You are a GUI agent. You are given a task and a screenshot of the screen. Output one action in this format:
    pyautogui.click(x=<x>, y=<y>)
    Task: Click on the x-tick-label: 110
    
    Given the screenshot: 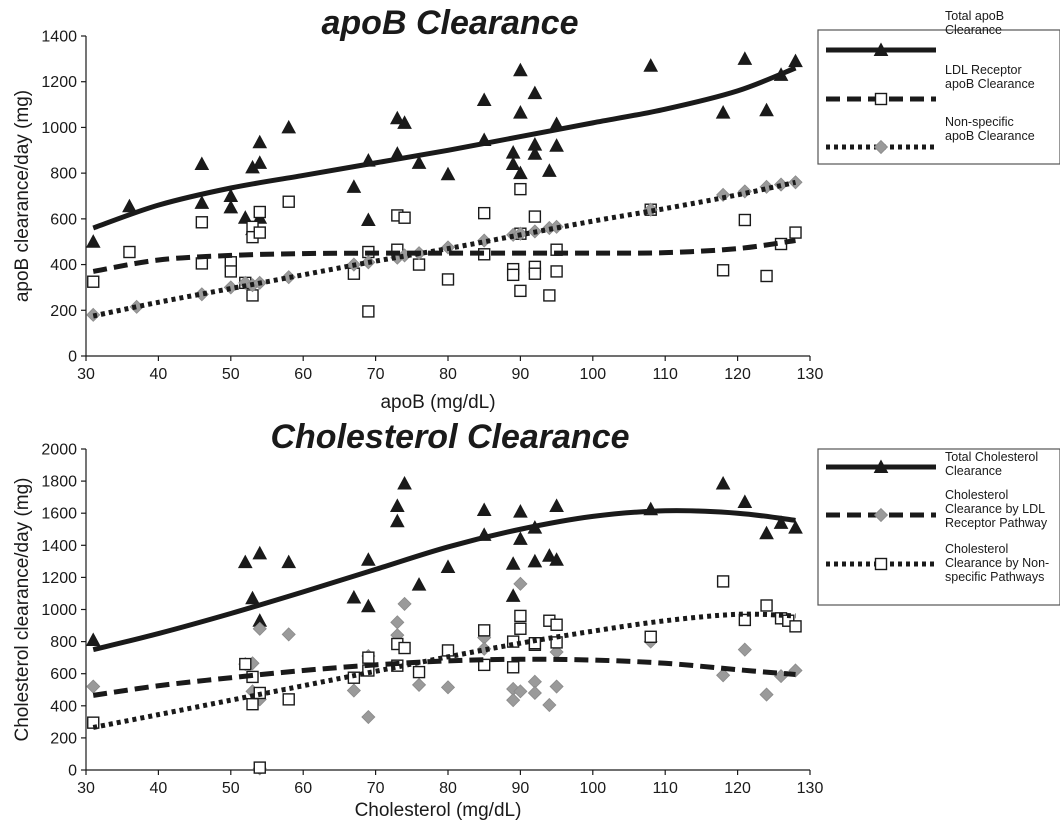 What is the action you would take?
    pyautogui.click(x=665, y=788)
    